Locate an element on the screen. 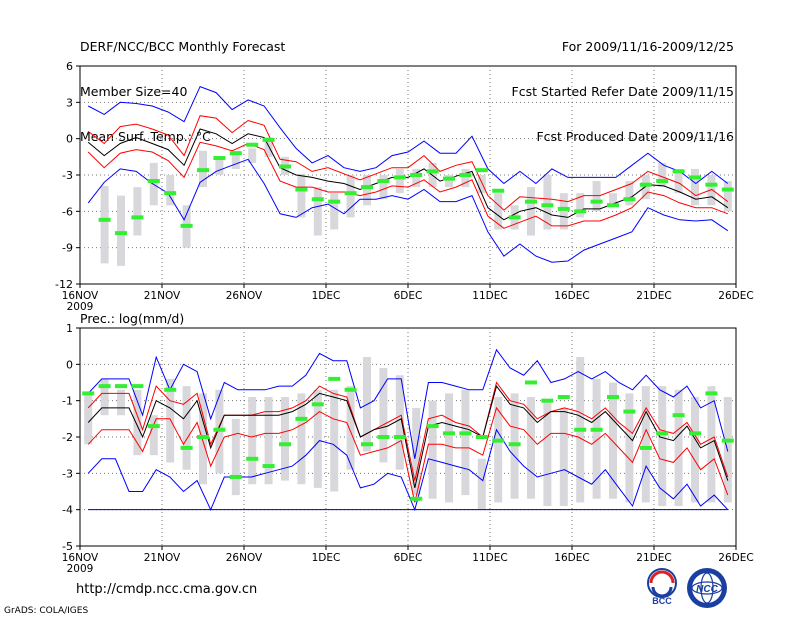  temp-xtick-label: 26NOV is located at coordinates (244, 296).